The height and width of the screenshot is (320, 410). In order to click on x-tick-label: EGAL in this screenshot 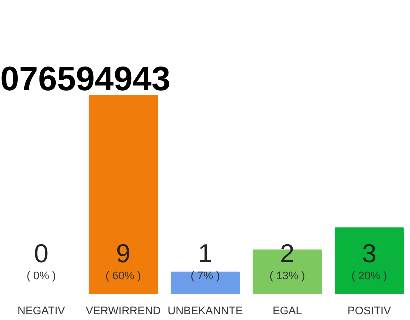, I will do `click(287, 312)`.